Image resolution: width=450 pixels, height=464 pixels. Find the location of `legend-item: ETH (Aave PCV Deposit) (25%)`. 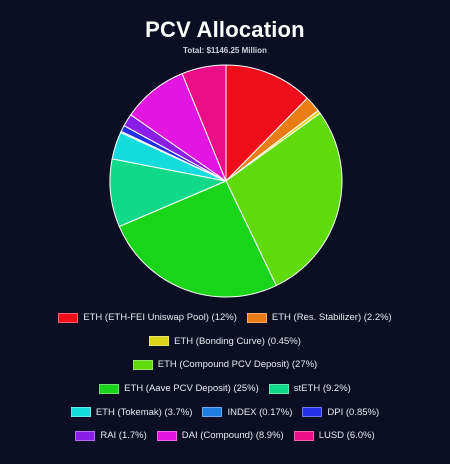

legend-item: ETH (Aave PCV Deposit) (25%) is located at coordinates (179, 388).